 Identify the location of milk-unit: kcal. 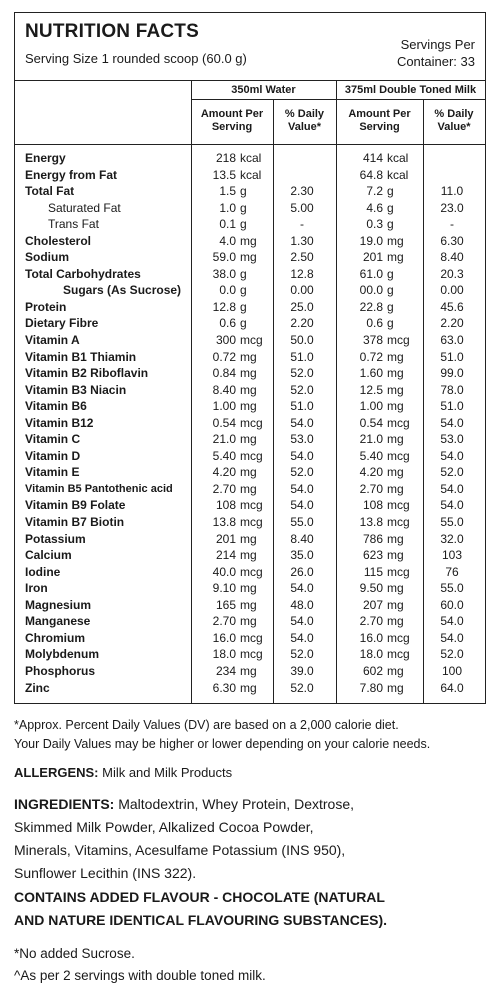
(398, 158).